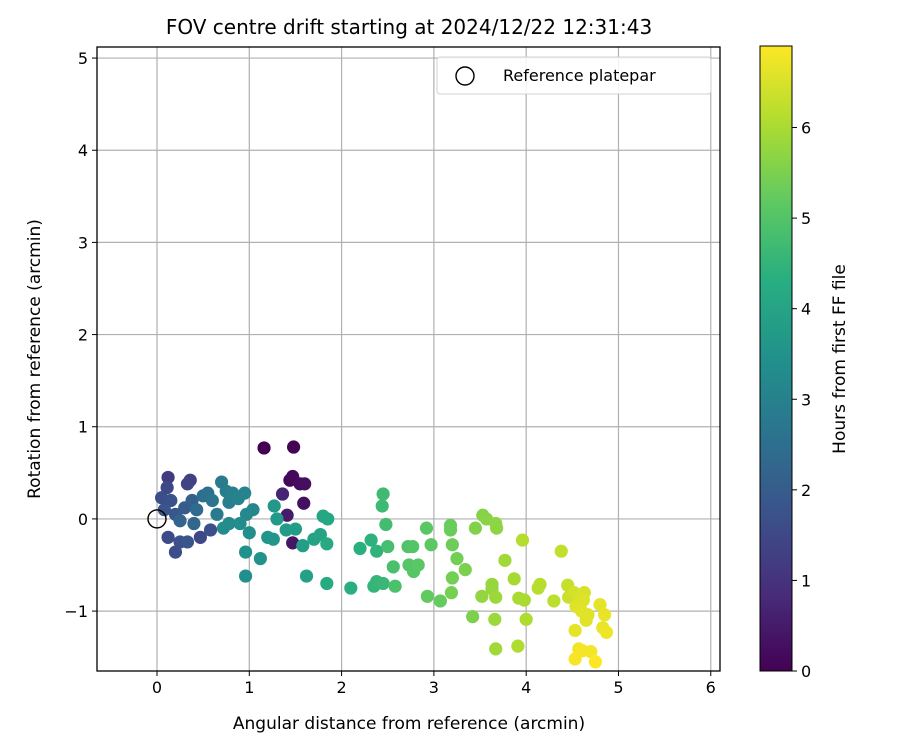 The width and height of the screenshot is (900, 754). What do you see at coordinates (83, 150) in the screenshot?
I see `y-tick-label: 4` at bounding box center [83, 150].